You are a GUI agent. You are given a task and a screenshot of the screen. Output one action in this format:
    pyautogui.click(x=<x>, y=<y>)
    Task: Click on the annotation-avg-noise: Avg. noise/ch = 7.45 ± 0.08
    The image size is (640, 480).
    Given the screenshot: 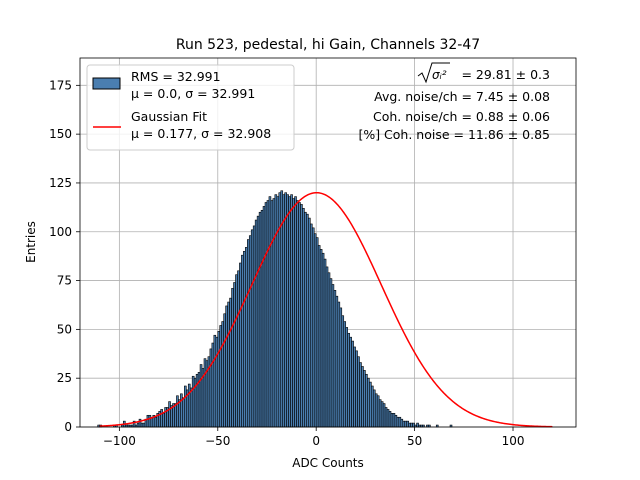 What is the action you would take?
    pyautogui.click(x=462, y=96)
    